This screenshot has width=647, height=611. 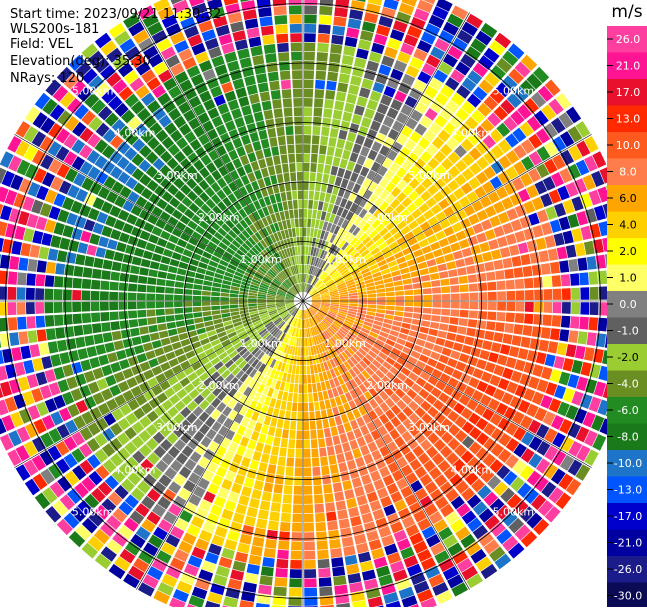 I want to click on colorbar-tick-label: -8.0, so click(x=627, y=437).